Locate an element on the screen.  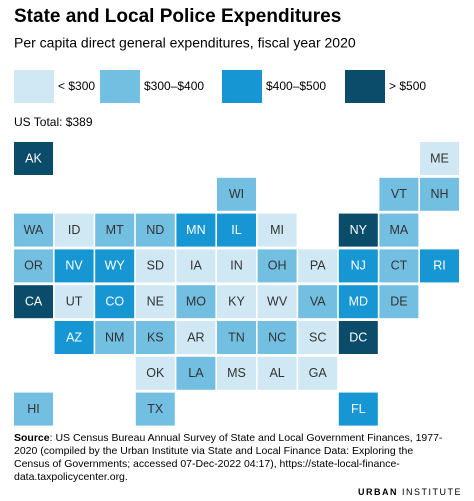
state-label: RI is located at coordinates (439, 266).